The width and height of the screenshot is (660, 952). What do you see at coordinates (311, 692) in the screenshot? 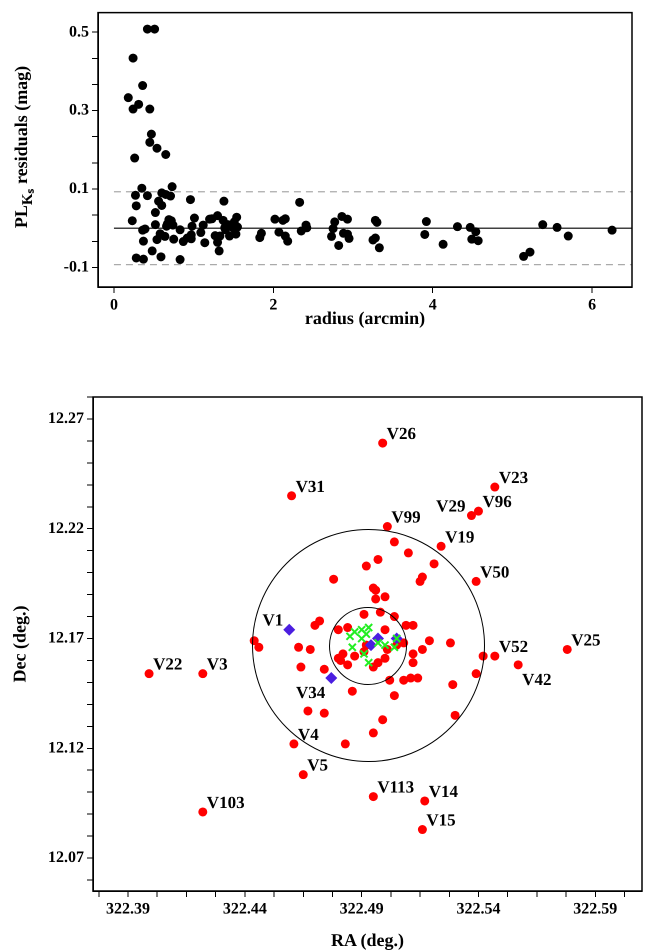
I see `data-label: V34` at bounding box center [311, 692].